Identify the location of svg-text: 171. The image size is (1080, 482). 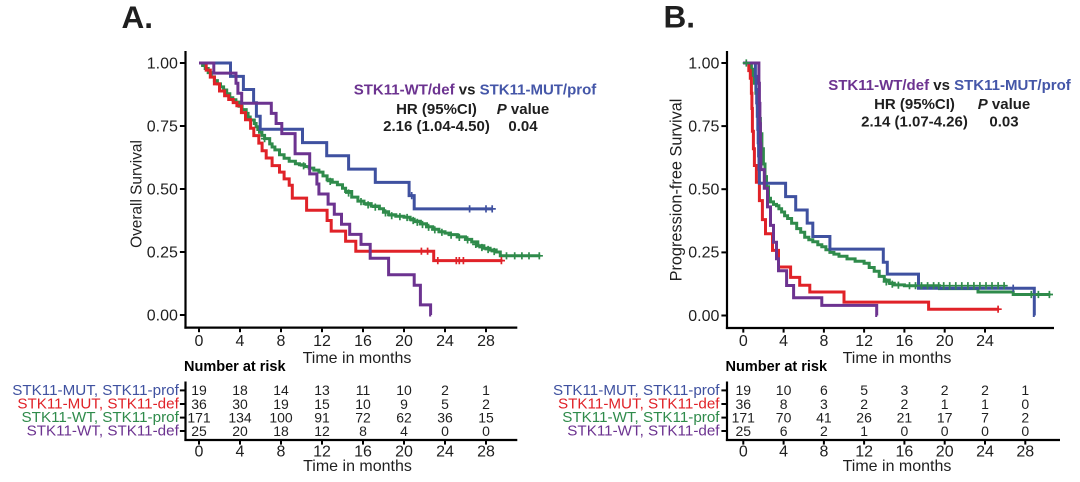
(199, 417).